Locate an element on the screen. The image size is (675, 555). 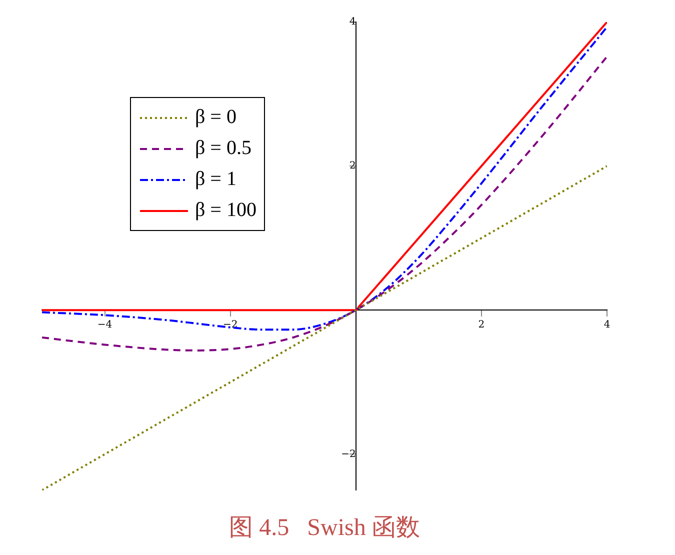
x-tick-label: 4 is located at coordinates (607, 325).